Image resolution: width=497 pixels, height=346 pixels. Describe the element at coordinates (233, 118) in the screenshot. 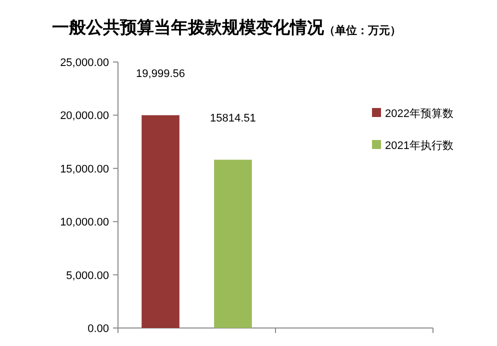

I see `data-label: 15814.51` at that location.